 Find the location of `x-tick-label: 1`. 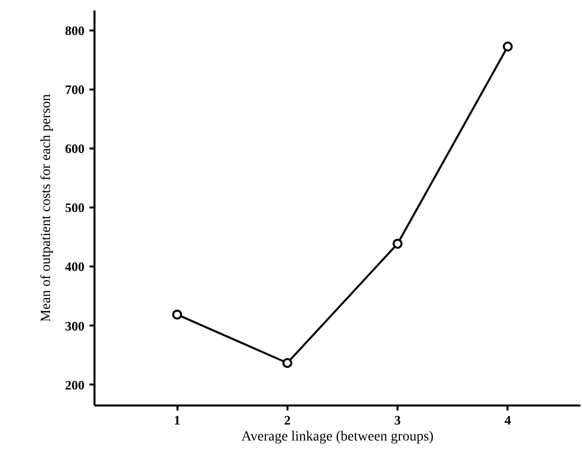

x-tick-label: 1 is located at coordinates (177, 420).